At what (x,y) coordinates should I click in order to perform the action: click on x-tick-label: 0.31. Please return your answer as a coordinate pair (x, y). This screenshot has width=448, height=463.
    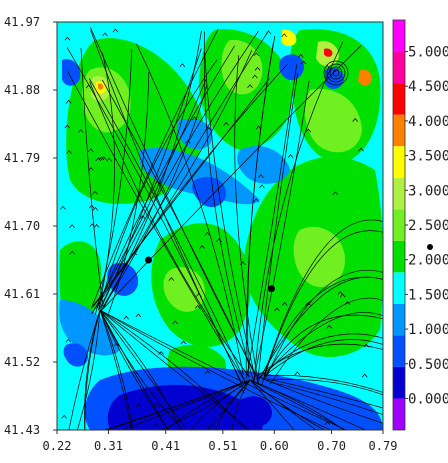
    Looking at the image, I should click on (108, 446).